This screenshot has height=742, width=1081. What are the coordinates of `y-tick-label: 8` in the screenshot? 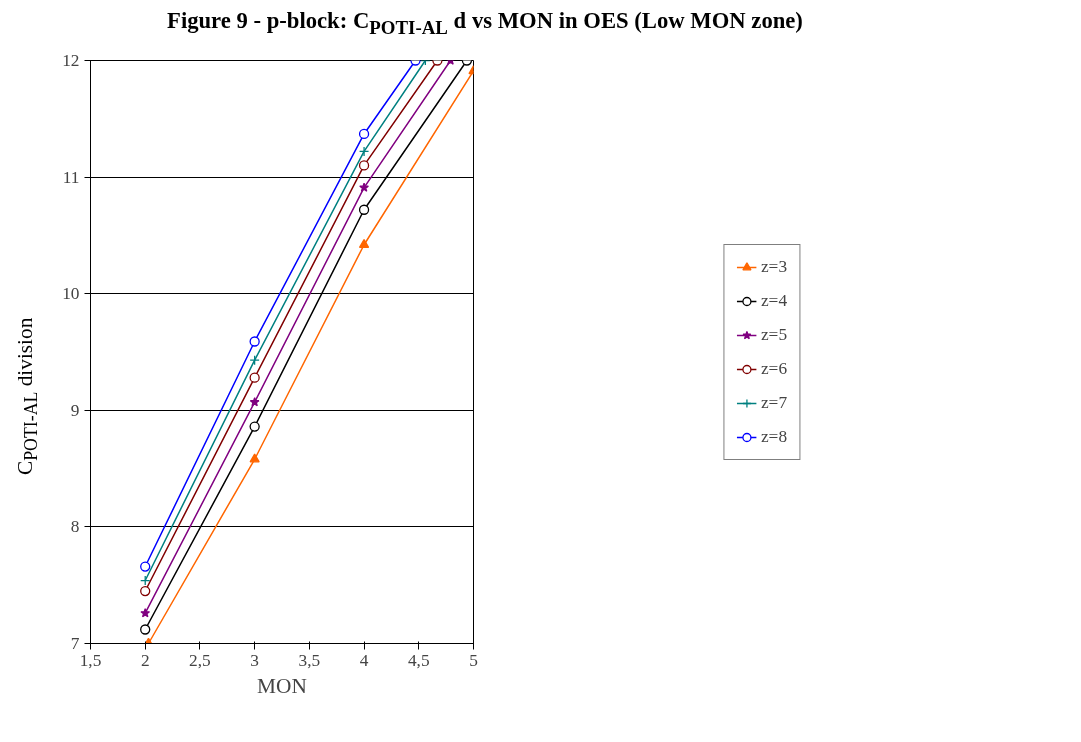 It's located at (75, 527).